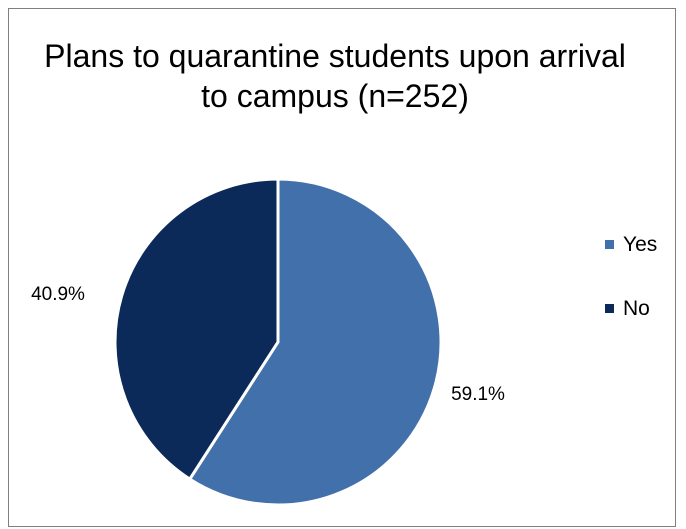  I want to click on legend: Yes No, so click(631, 276).